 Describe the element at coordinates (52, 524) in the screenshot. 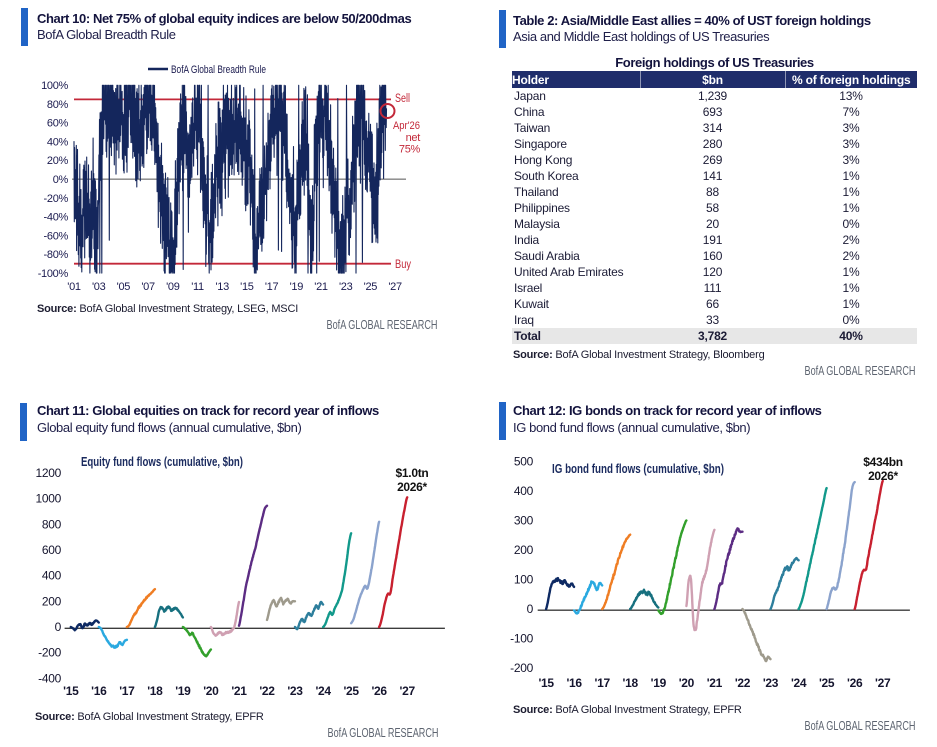

I see `svg-text: 800` at that location.